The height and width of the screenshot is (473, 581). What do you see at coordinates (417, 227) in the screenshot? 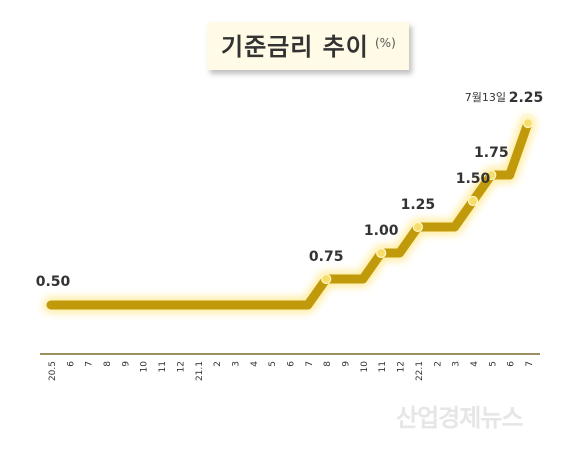
I see `marker-1.25` at bounding box center [417, 227].